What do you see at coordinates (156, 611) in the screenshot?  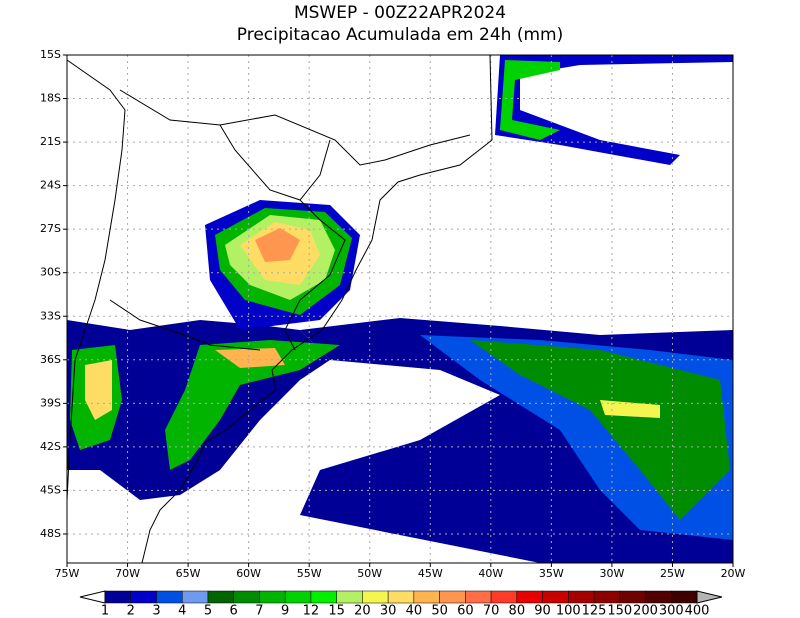 I see `colorbar-label: 3` at bounding box center [156, 611].